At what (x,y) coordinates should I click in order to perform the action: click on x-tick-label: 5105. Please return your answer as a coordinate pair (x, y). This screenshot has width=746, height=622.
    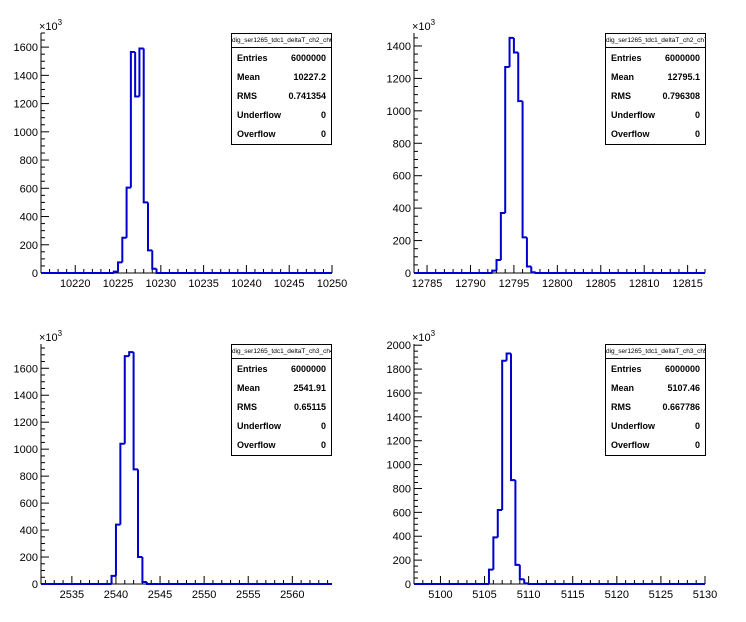
    Looking at the image, I should click on (484, 595).